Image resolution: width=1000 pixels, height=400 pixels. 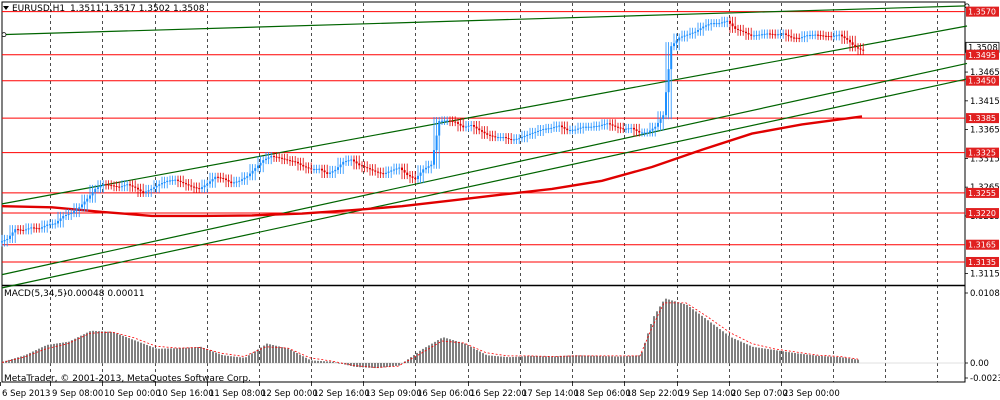 What do you see at coordinates (484, 20) in the screenshot?
I see `trend-line-upper` at bounding box center [484, 20].